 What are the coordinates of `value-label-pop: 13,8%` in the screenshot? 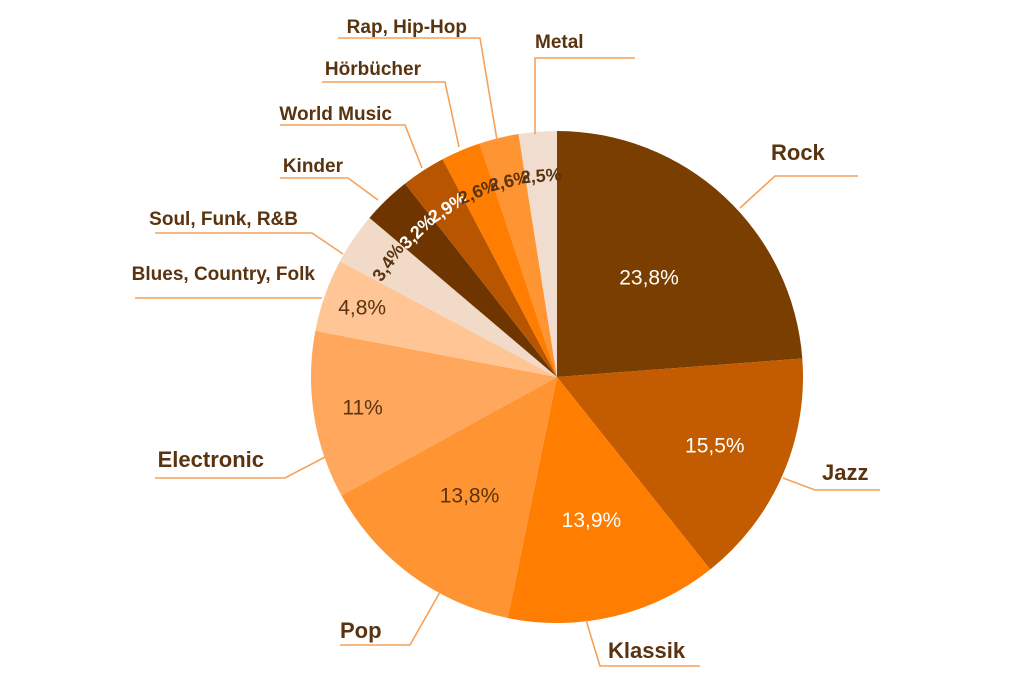 It's located at (470, 495).